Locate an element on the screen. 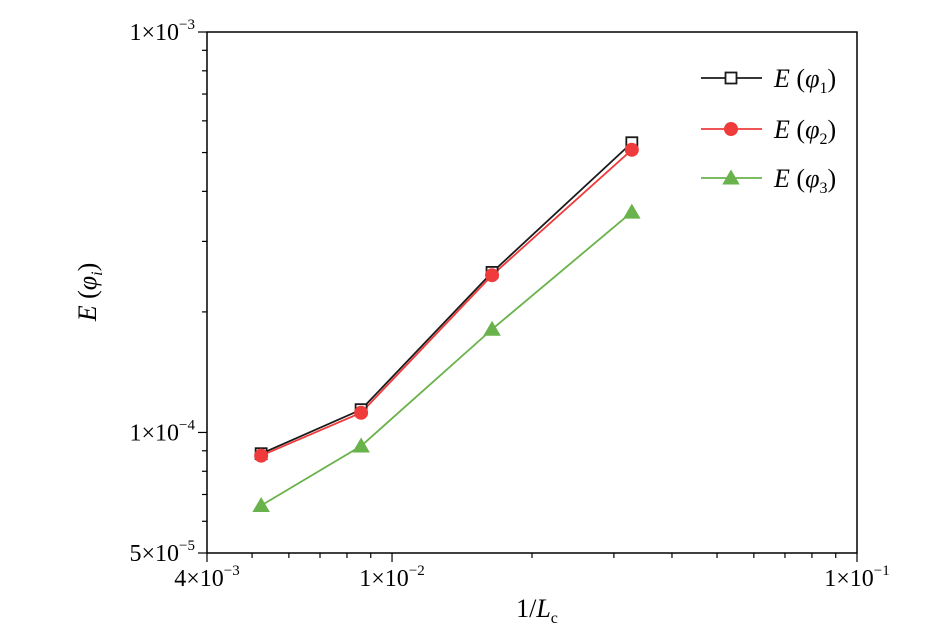 This screenshot has width=945, height=640. y-tick-label: 1×10⁻⁴ is located at coordinates (162, 431).